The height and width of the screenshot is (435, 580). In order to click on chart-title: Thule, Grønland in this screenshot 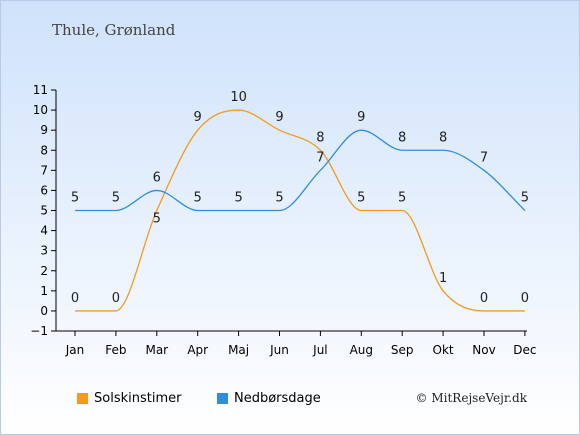, I will do `click(114, 30)`.